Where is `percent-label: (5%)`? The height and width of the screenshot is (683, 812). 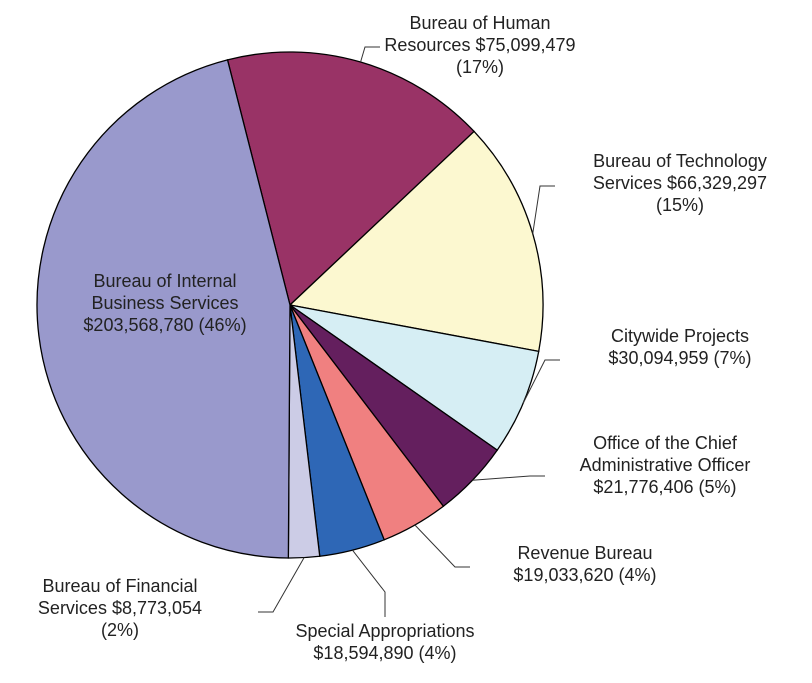 percent-label: (5%) is located at coordinates (717, 487).